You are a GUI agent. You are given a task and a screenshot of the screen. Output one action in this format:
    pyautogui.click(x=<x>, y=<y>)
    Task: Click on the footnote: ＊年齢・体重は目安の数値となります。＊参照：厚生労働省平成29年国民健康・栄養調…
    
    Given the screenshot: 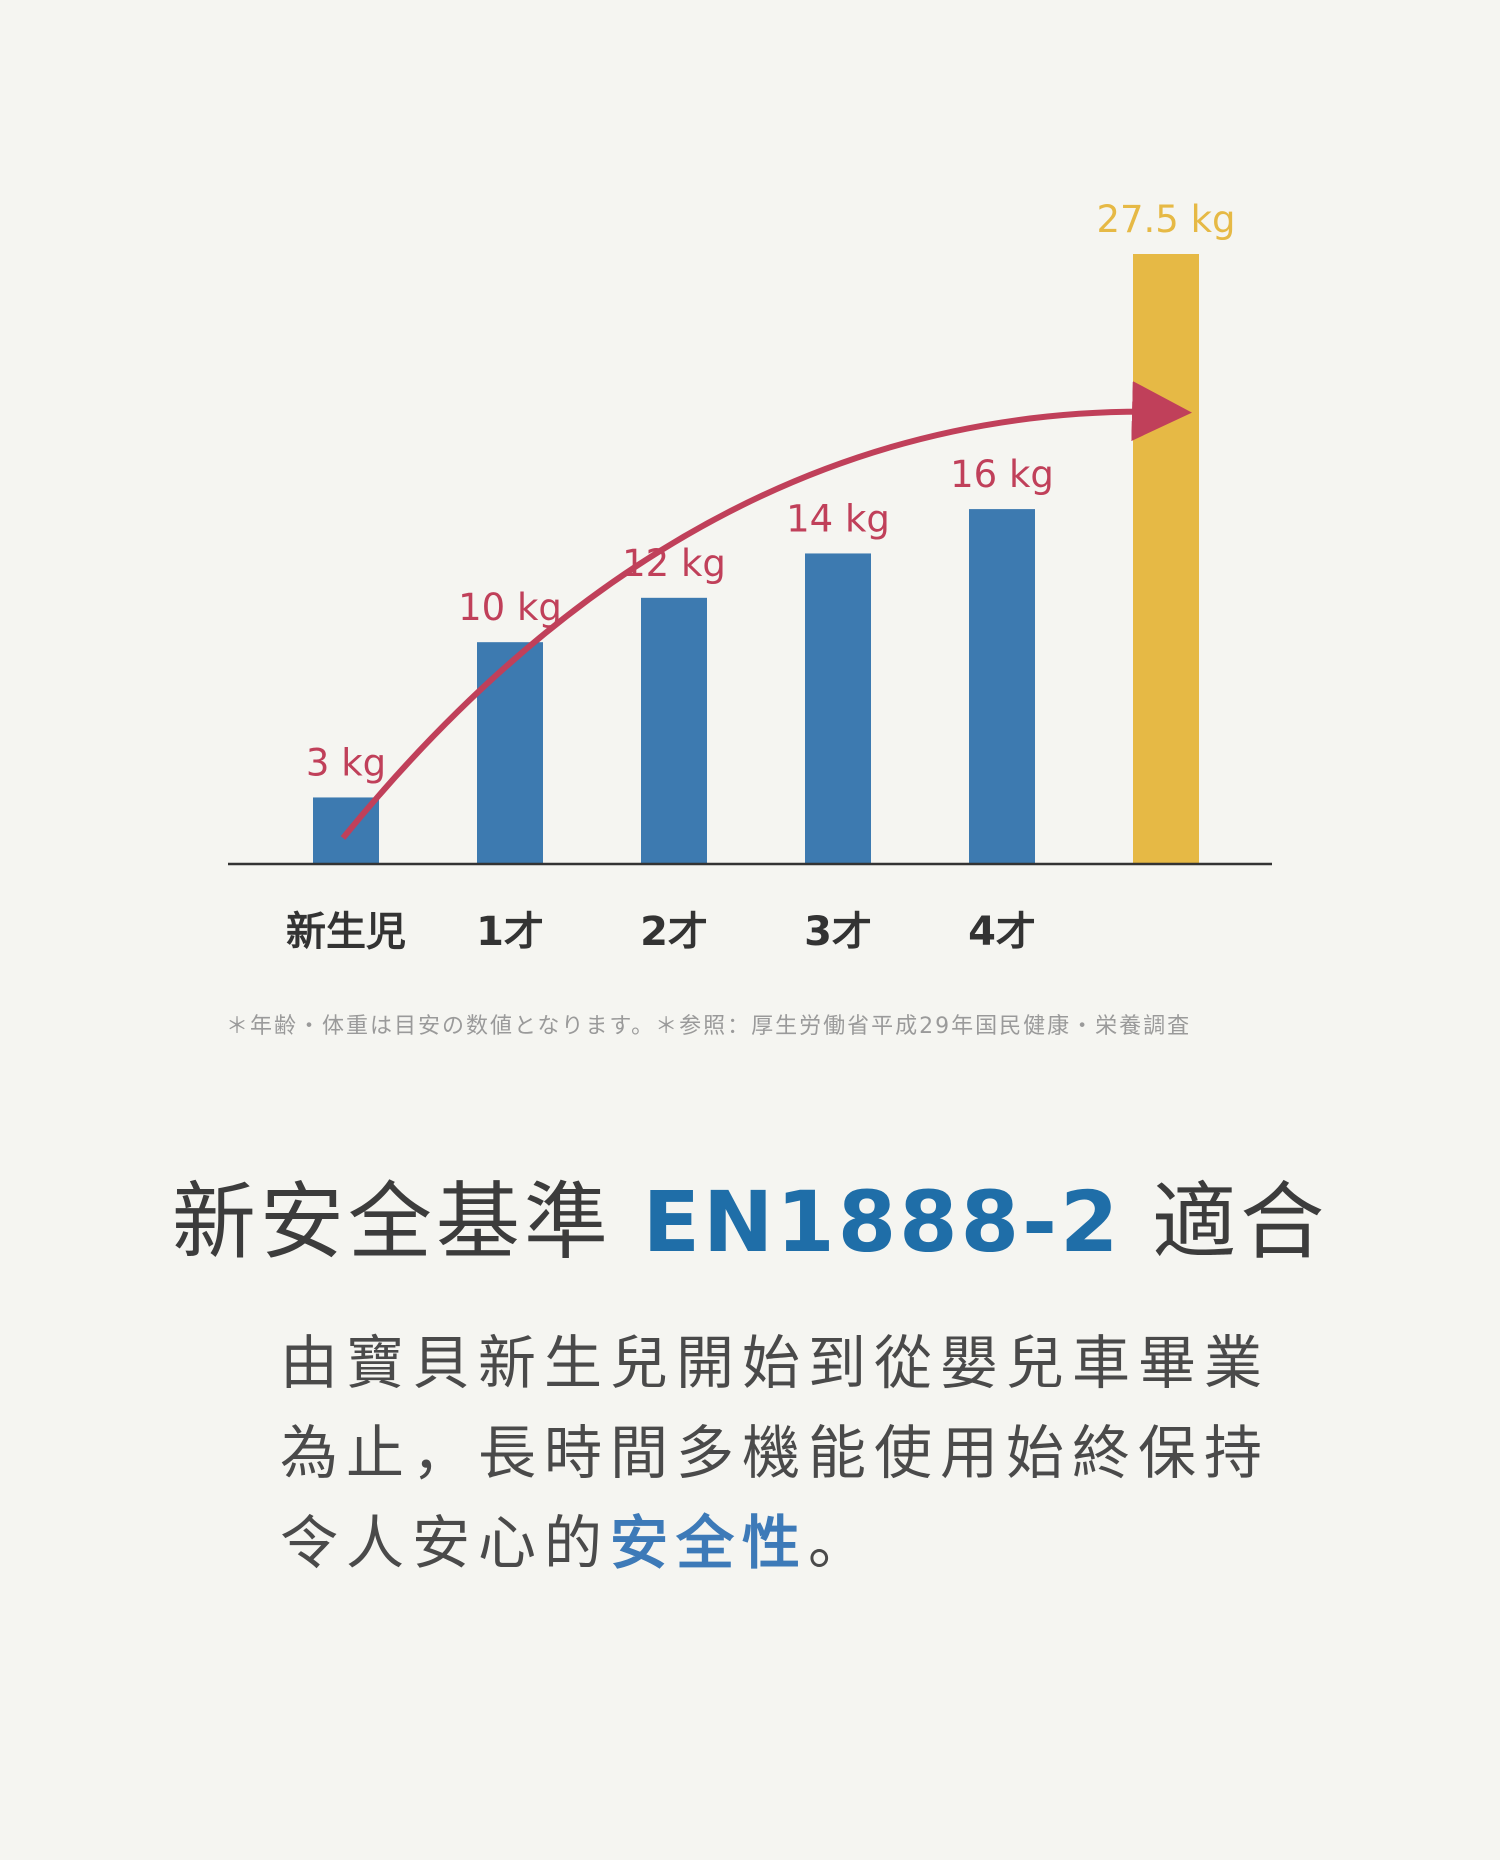 What is the action you would take?
    pyautogui.click(x=709, y=1026)
    